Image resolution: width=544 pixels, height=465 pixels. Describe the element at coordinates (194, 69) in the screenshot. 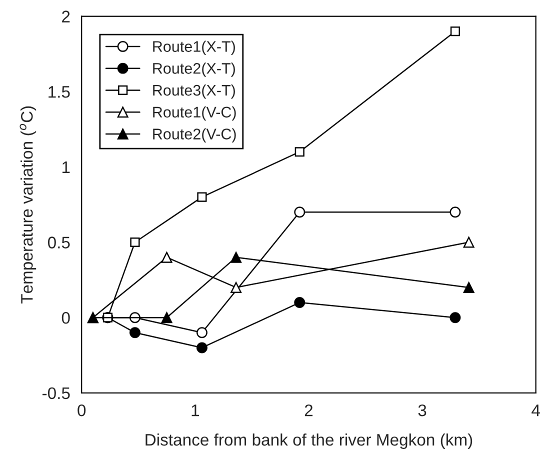

I see `legend-label: Route2(X-T)` at that location.